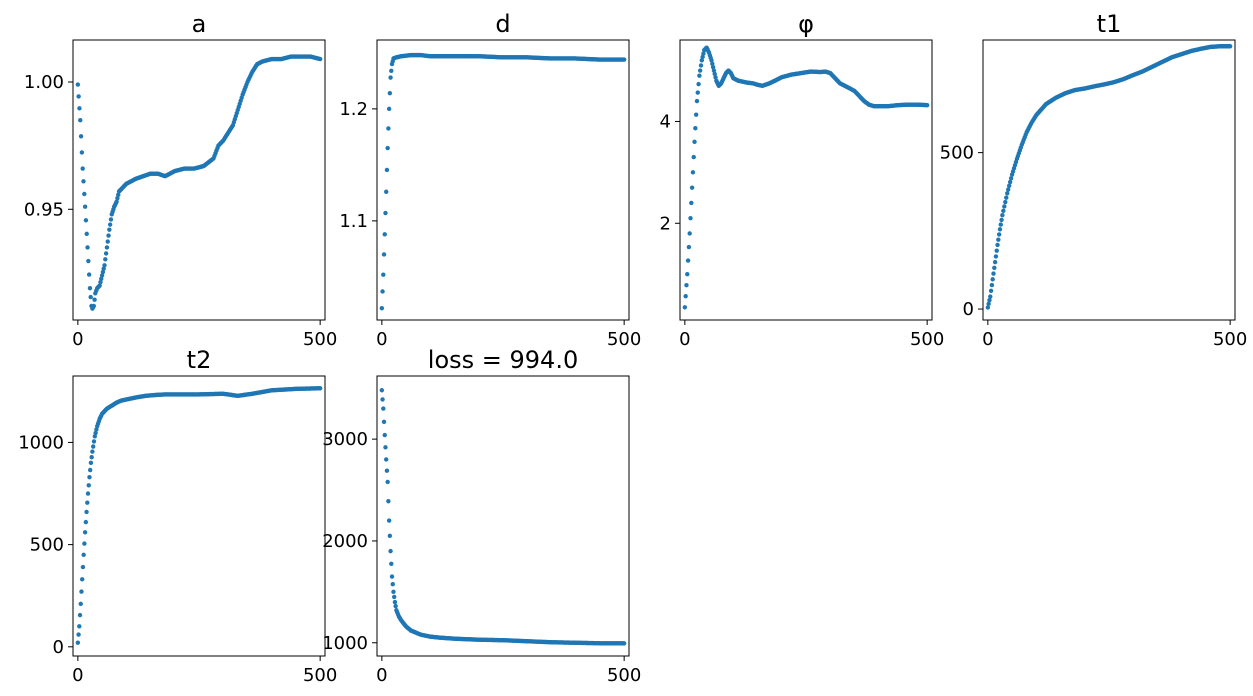 This screenshot has width=1253, height=696. I want to click on y-tick-label: 4, so click(665, 121).